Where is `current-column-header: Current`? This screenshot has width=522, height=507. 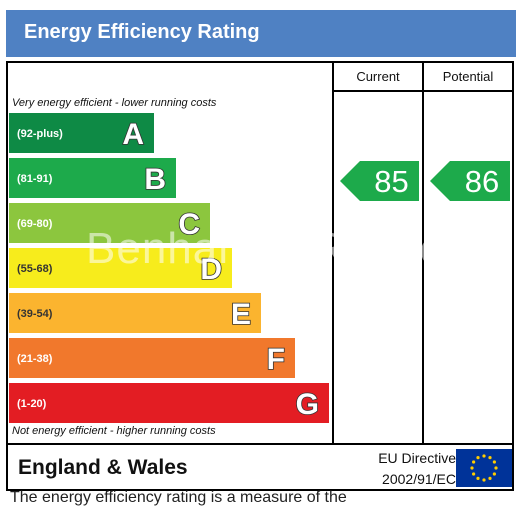
current-column-header: Current is located at coordinates (378, 76).